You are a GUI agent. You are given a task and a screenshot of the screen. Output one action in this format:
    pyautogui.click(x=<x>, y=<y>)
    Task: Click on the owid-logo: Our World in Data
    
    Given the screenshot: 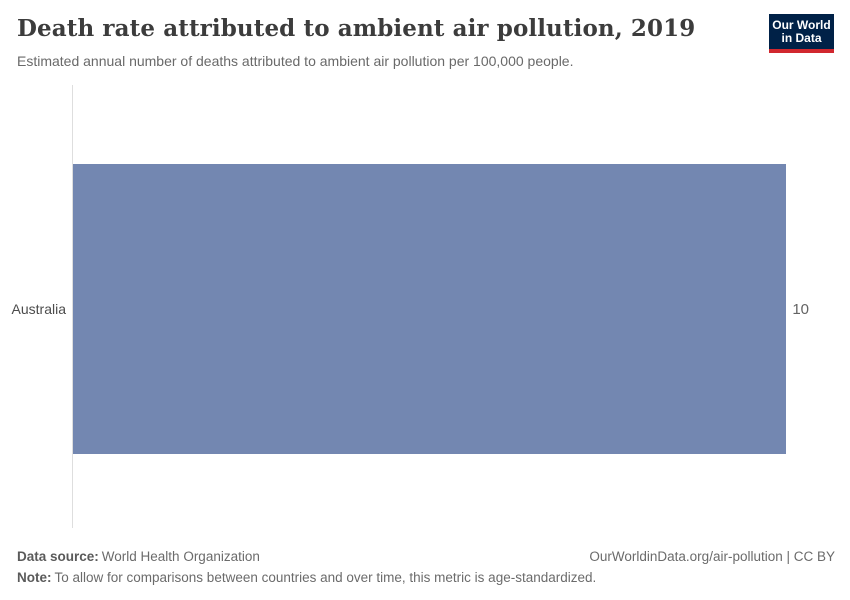 What is the action you would take?
    pyautogui.click(x=801, y=33)
    